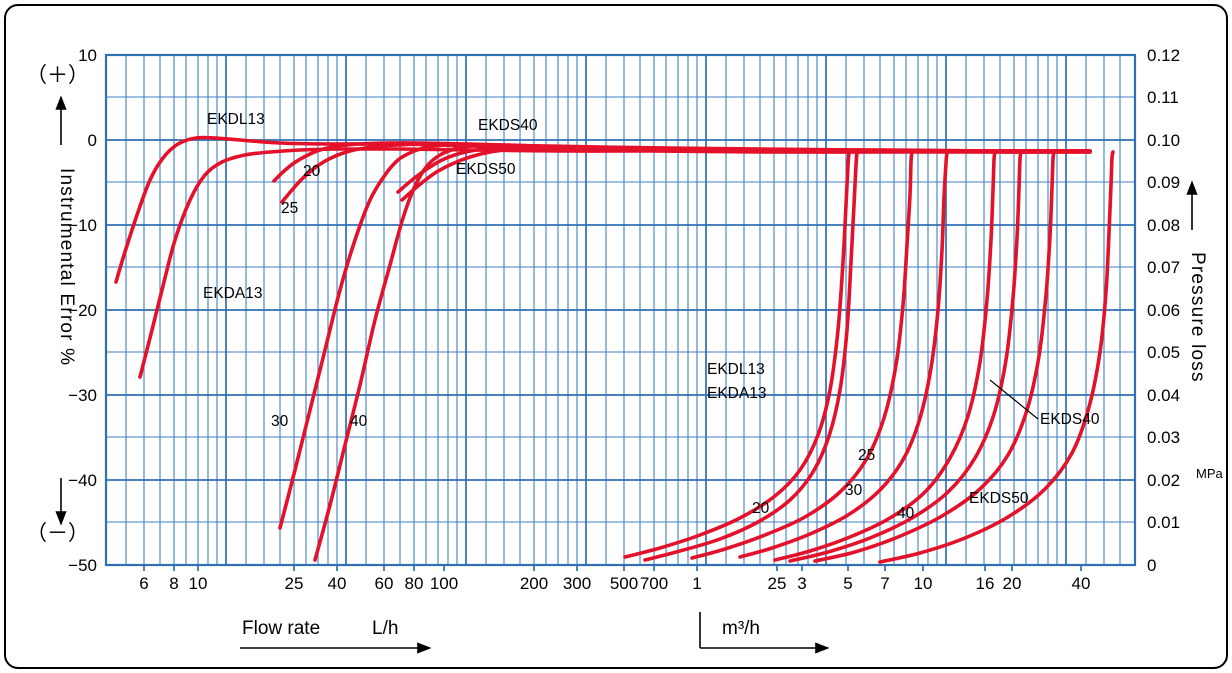  What do you see at coordinates (1070, 419) in the screenshot?
I see `annotation-pl-ekds40: EKDS40` at bounding box center [1070, 419].